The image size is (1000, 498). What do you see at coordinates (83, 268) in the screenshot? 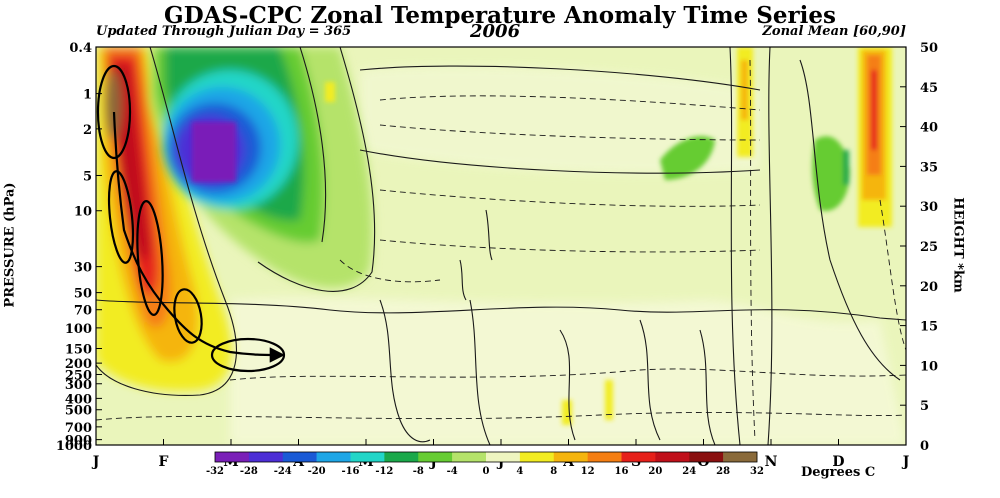
I see `pressure-tick-label: 30` at bounding box center [83, 268].